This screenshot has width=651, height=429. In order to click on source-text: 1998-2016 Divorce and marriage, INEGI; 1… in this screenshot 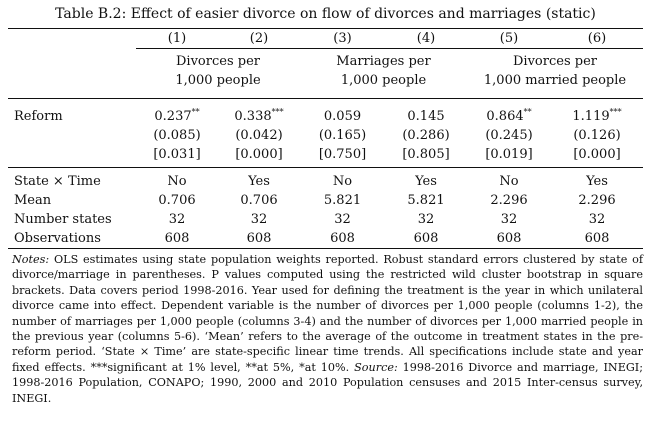, I will do `click(327, 382)`.